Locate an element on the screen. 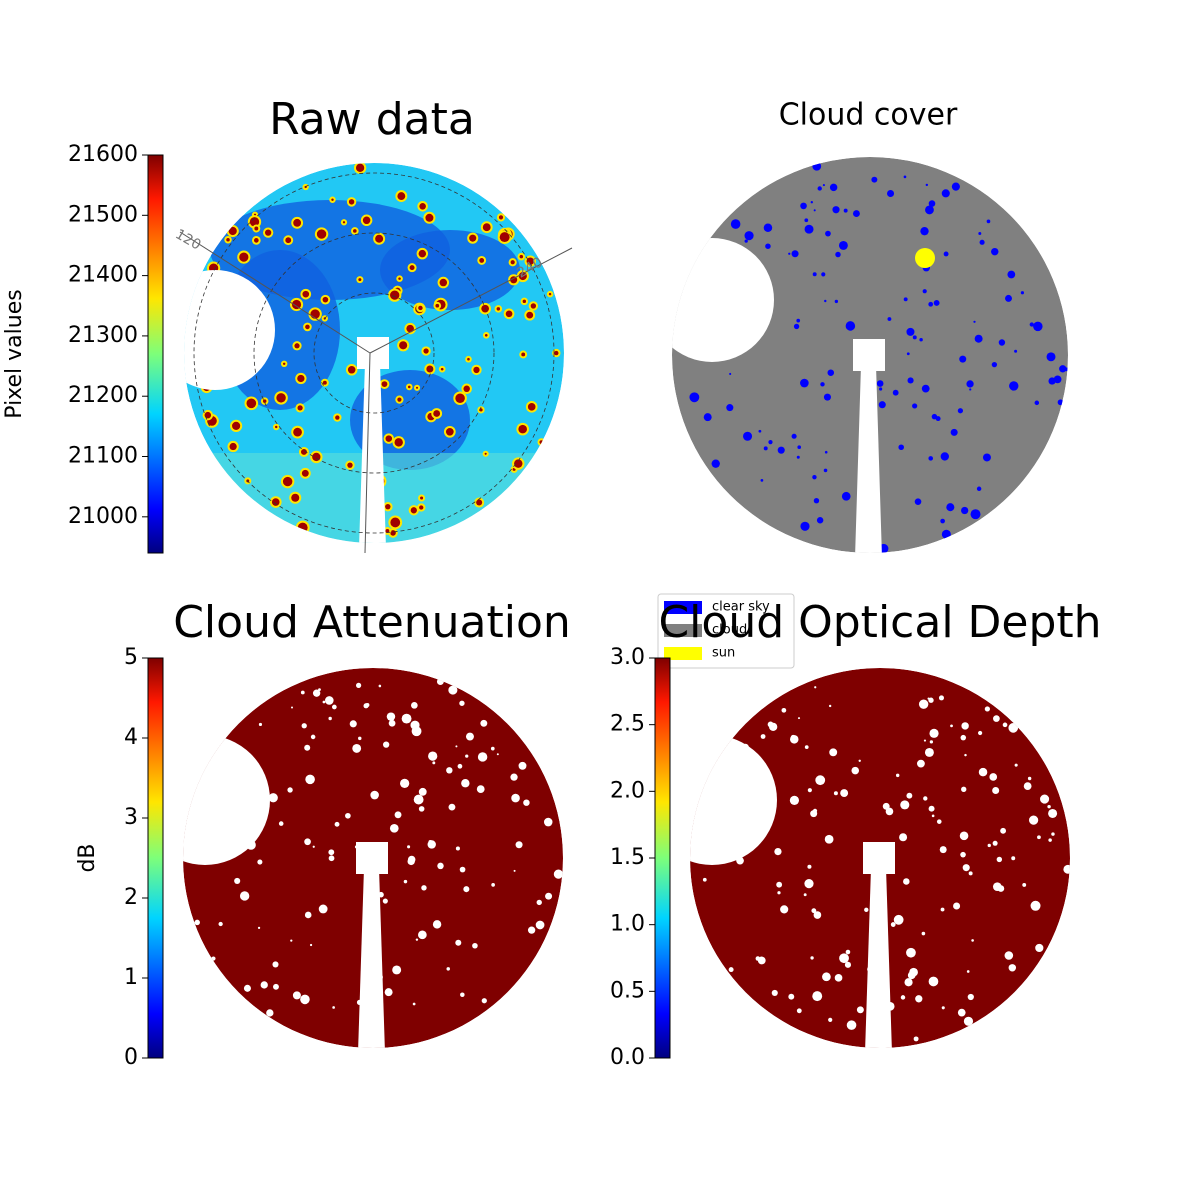  legend-label: sun is located at coordinates (723, 653).